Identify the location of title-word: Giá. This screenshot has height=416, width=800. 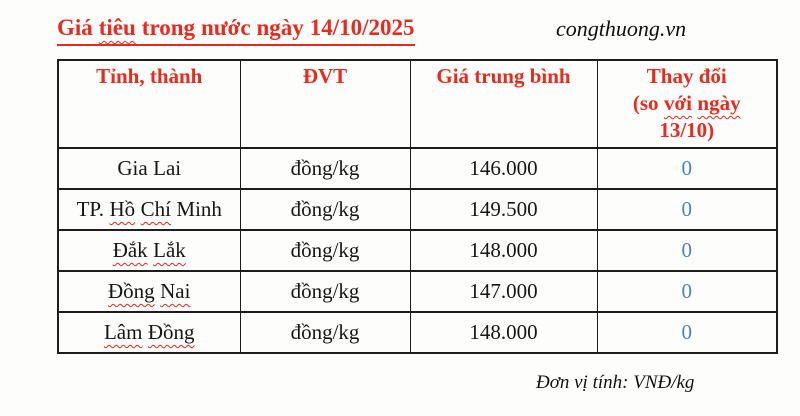
(75, 27).